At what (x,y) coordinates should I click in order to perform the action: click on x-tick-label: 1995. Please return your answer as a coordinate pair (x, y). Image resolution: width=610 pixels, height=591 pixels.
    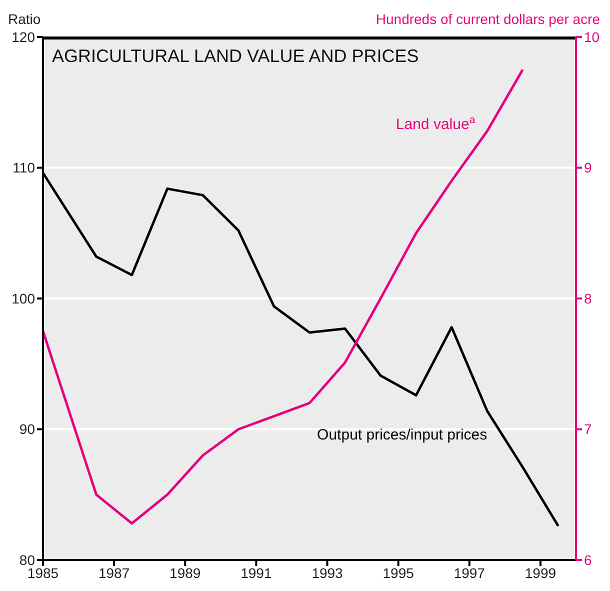
    Looking at the image, I should click on (398, 572).